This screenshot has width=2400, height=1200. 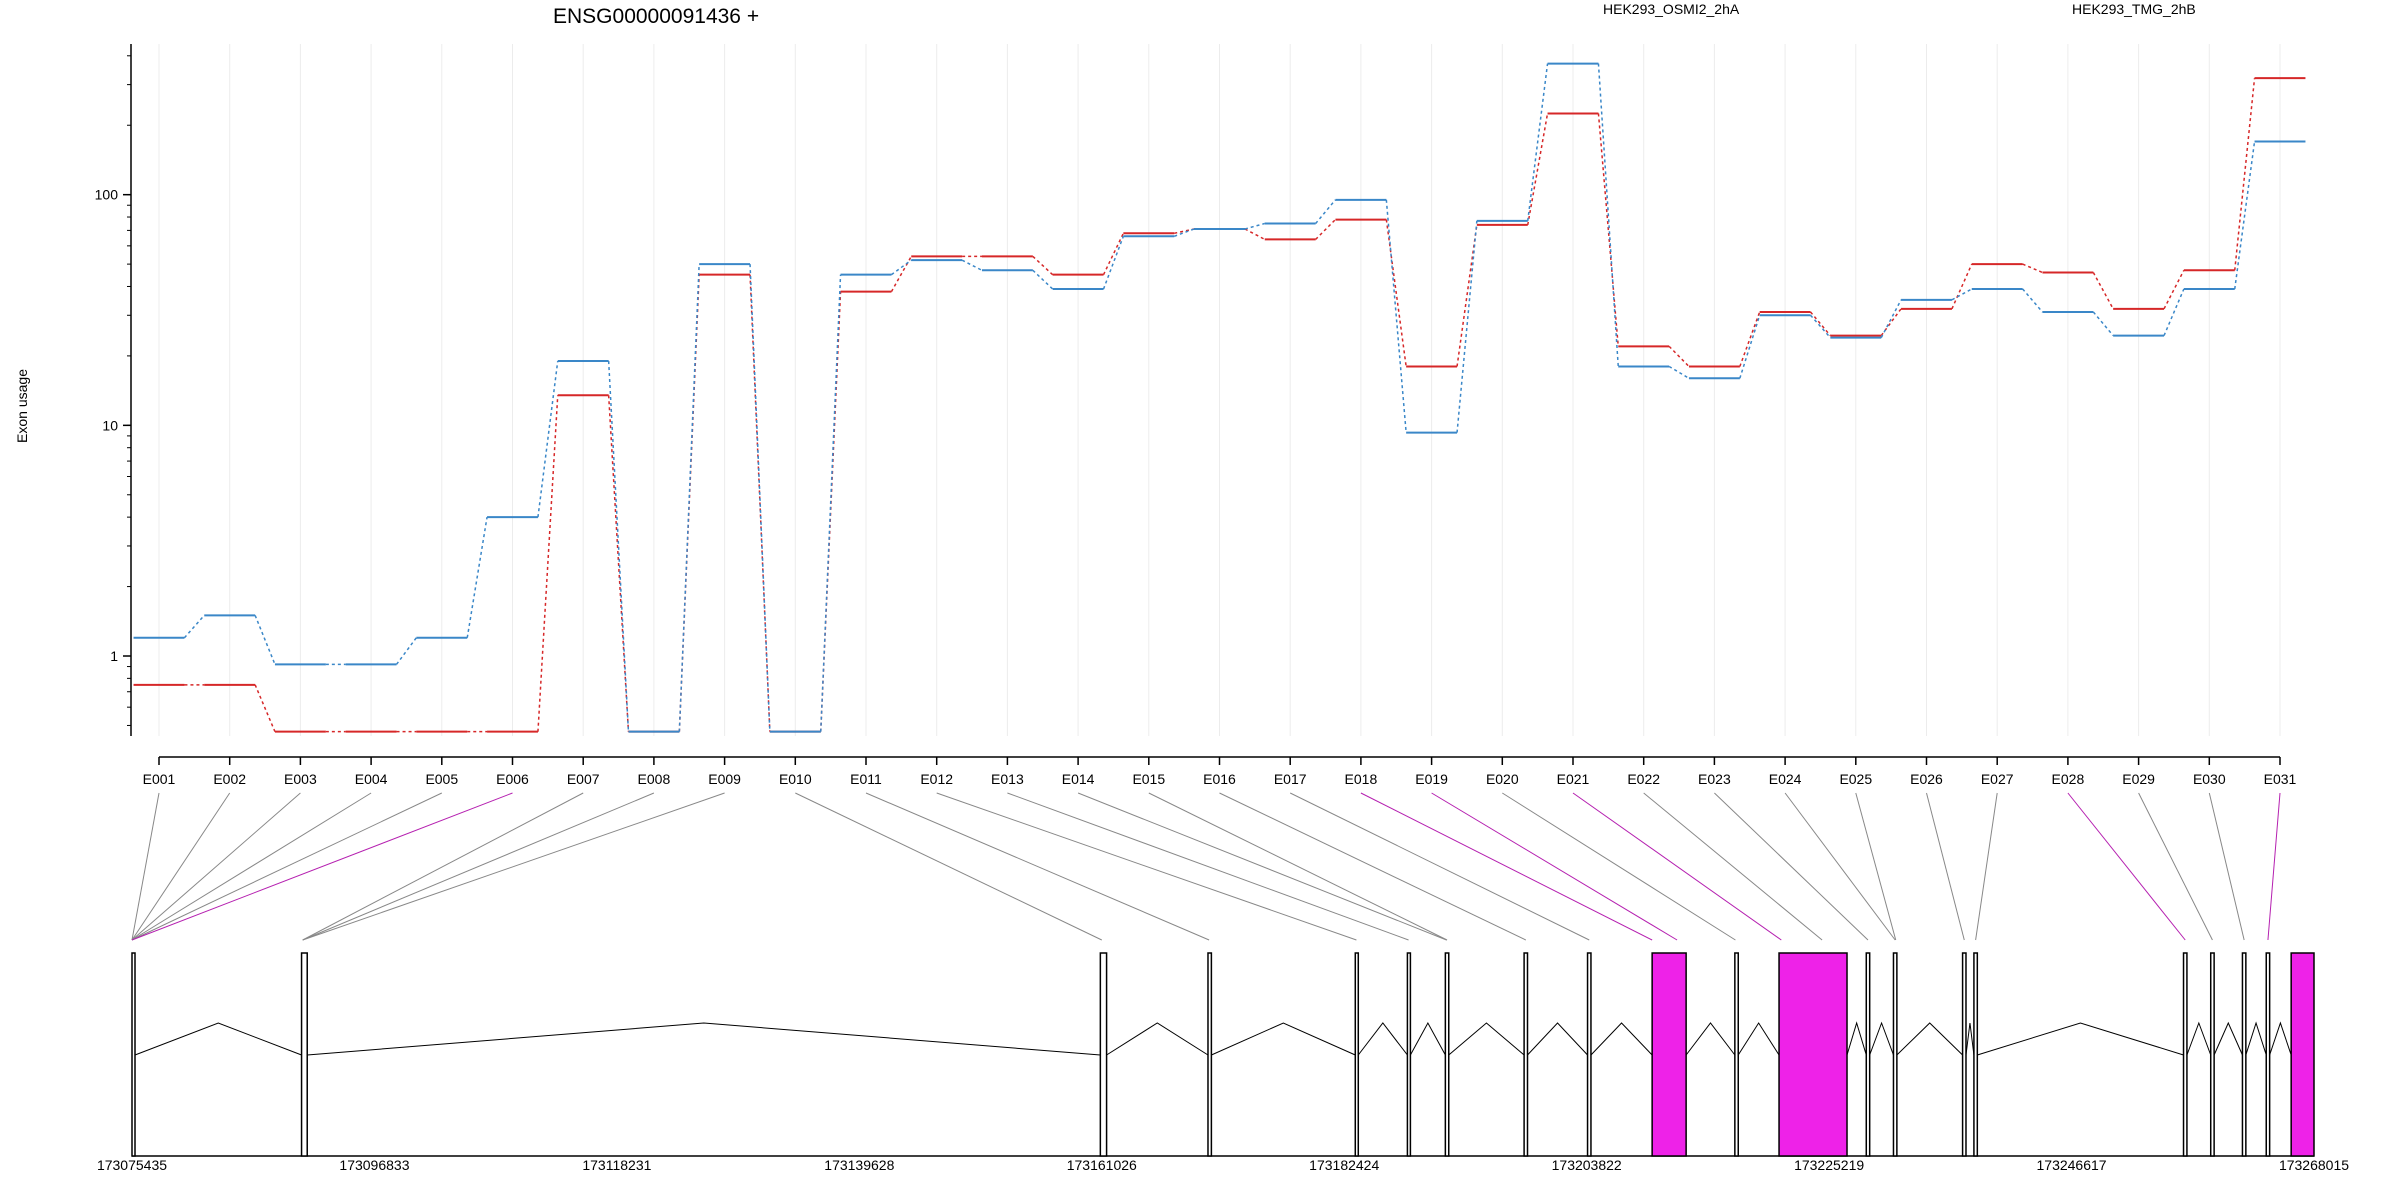 I want to click on x-tick-label: E010, so click(x=795, y=779).